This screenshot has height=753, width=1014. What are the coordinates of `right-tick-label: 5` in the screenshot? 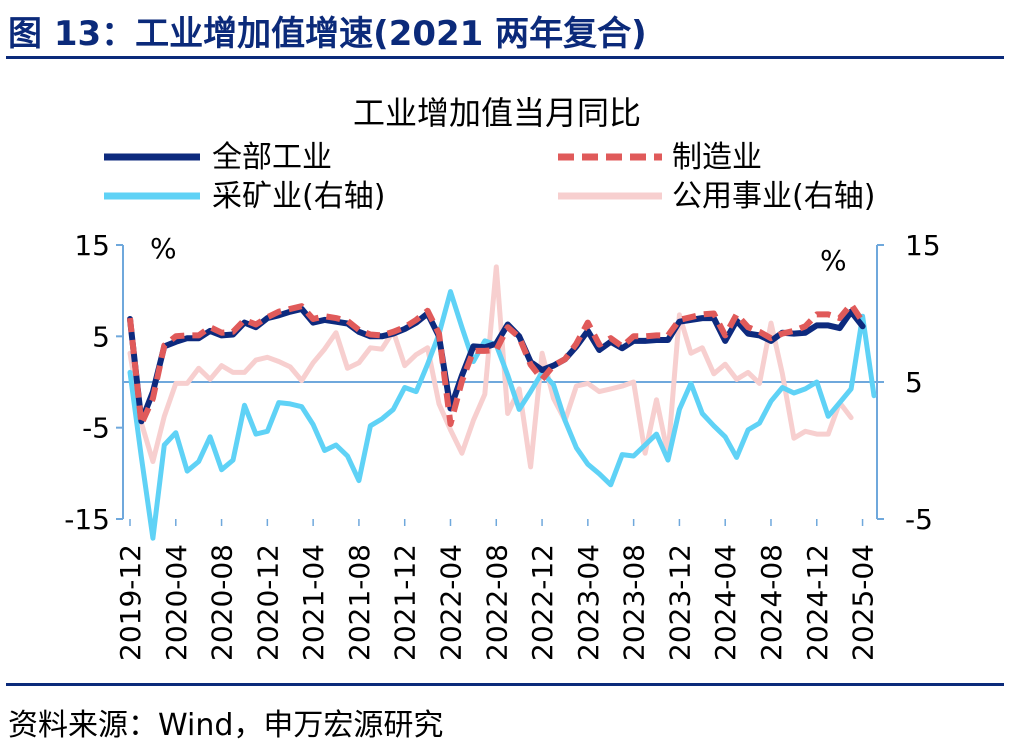 It's located at (914, 382).